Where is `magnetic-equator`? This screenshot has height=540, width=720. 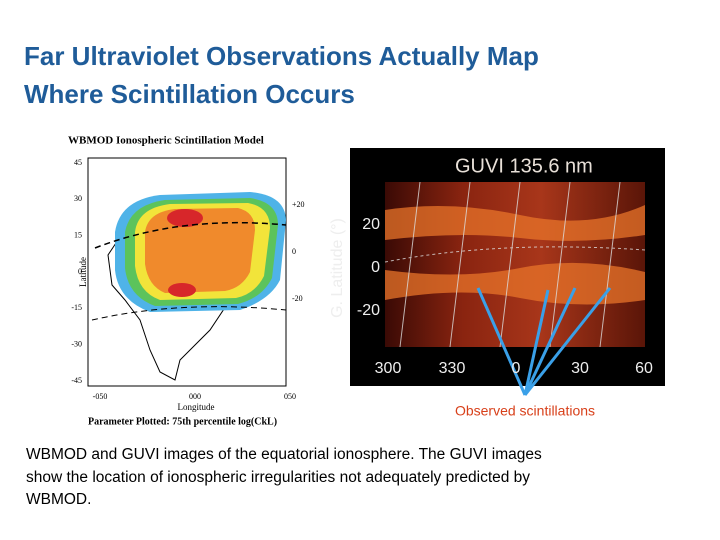
magnetic-equator is located at coordinates (190, 235).